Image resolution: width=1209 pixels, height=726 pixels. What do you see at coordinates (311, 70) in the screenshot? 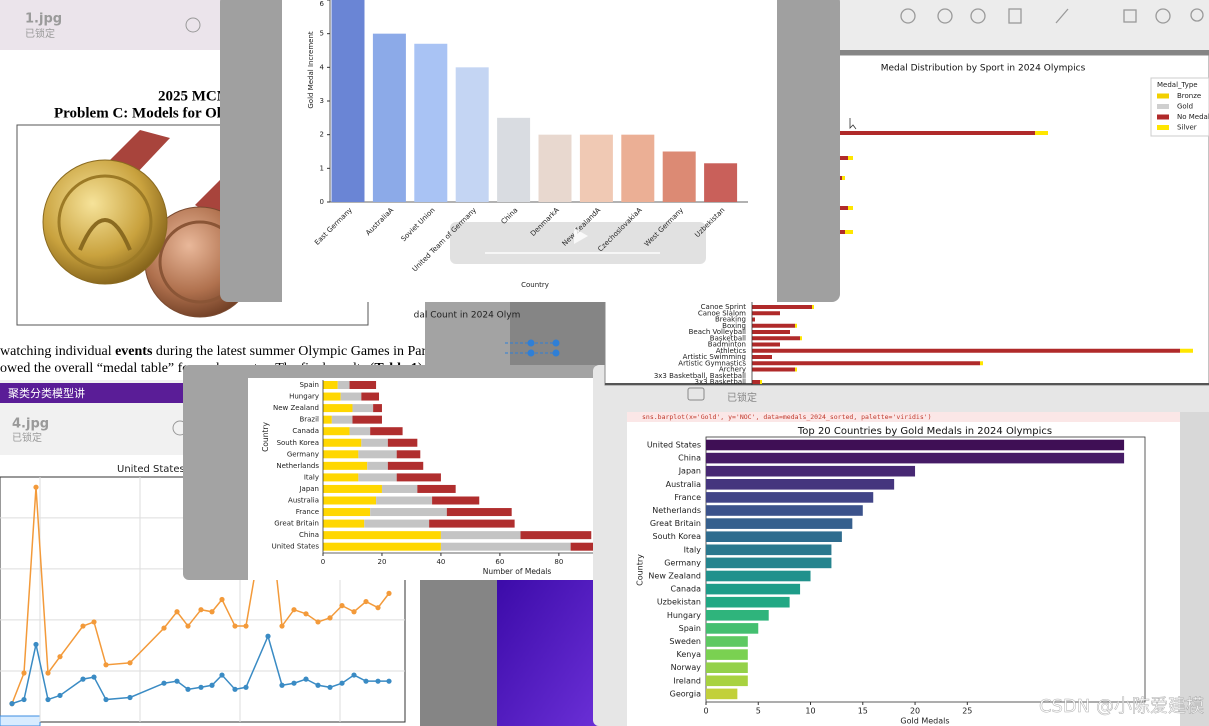
I see `y-axis-label: Gold Medal Increment` at bounding box center [311, 70].